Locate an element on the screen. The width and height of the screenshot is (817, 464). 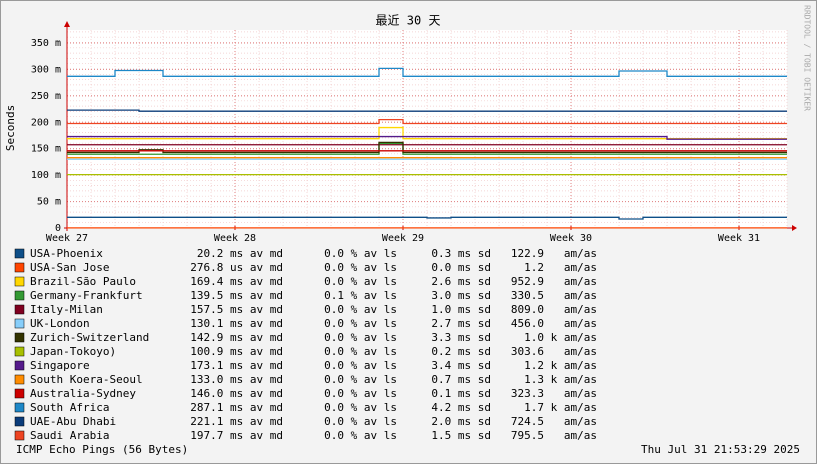
timestamp: Thu Jul 31 21:53:29 2025 is located at coordinates (720, 449).